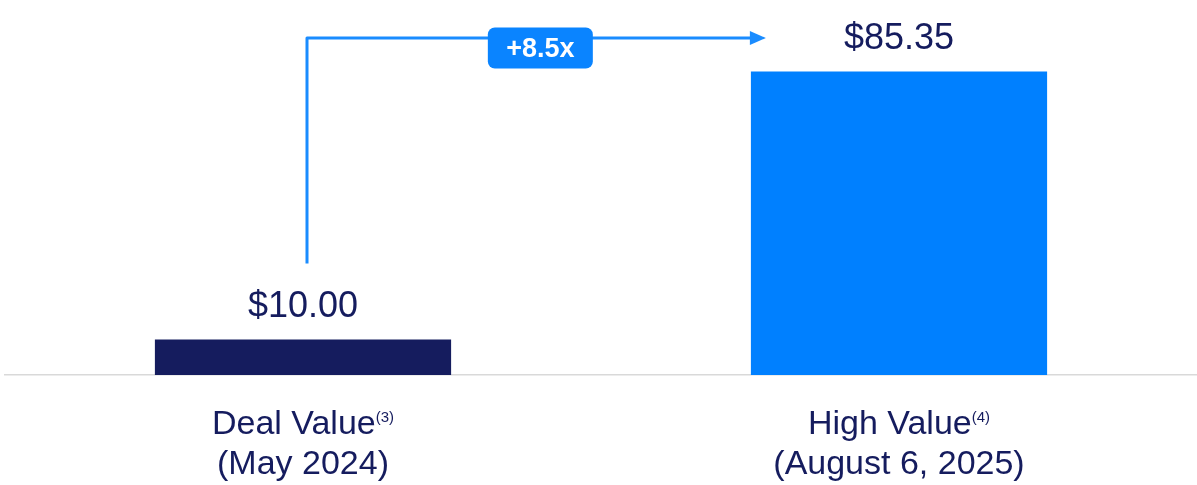 This screenshot has width=1197, height=485. I want to click on category-label: High Value$^{(4)}$ (August 6, 2025), so click(899, 442).